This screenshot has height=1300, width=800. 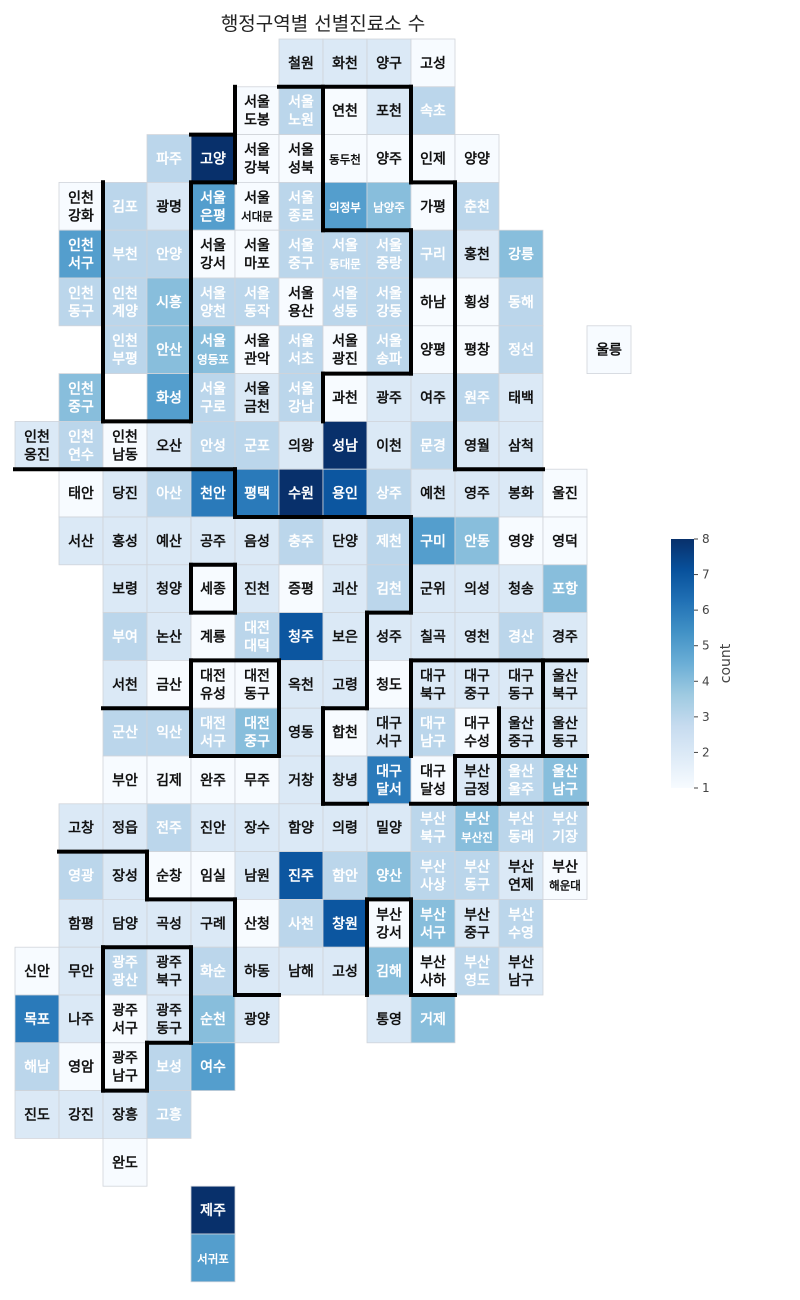 What do you see at coordinates (125, 1115) in the screenshot?
I see `cell-label: 장흥` at bounding box center [125, 1115].